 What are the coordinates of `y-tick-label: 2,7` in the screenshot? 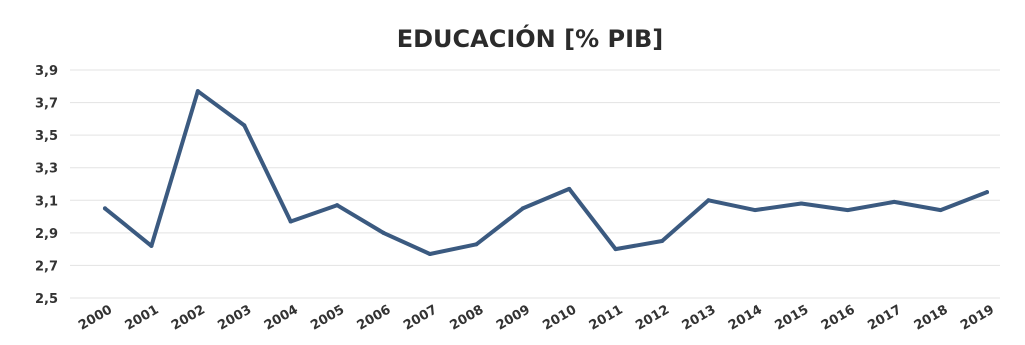 It's located at (46, 266).